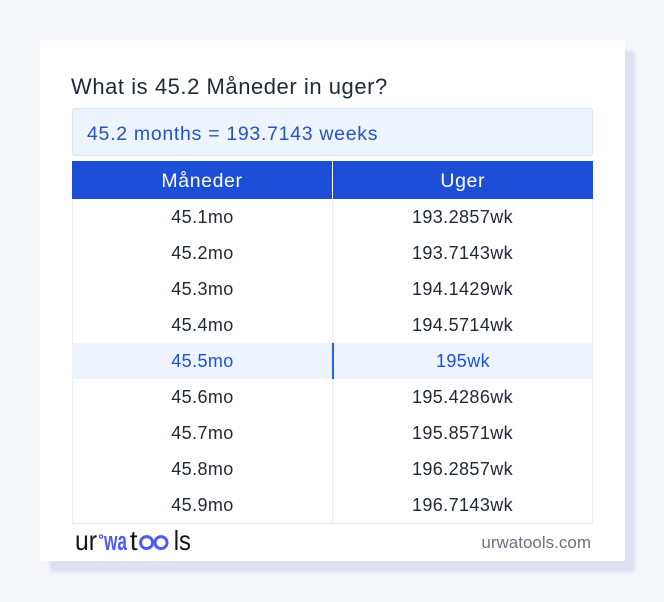 The image size is (664, 602). What do you see at coordinates (86, 539) in the screenshot?
I see `svg-text: ur` at bounding box center [86, 539].